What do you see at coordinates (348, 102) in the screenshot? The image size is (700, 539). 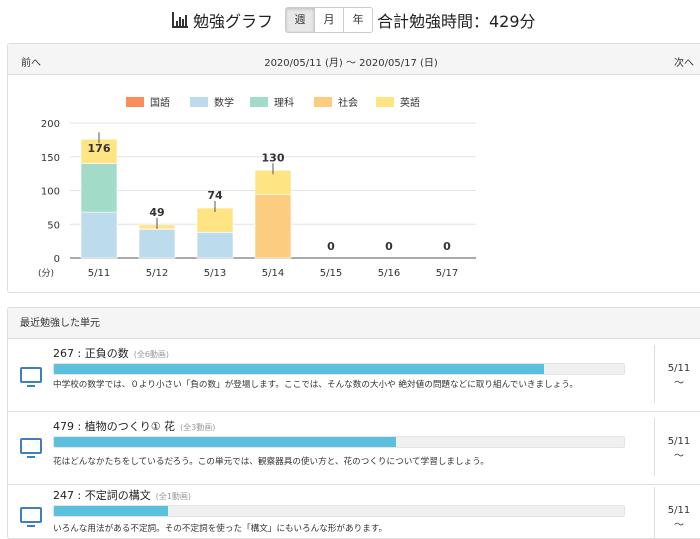 I see `legend-label: 社会` at bounding box center [348, 102].